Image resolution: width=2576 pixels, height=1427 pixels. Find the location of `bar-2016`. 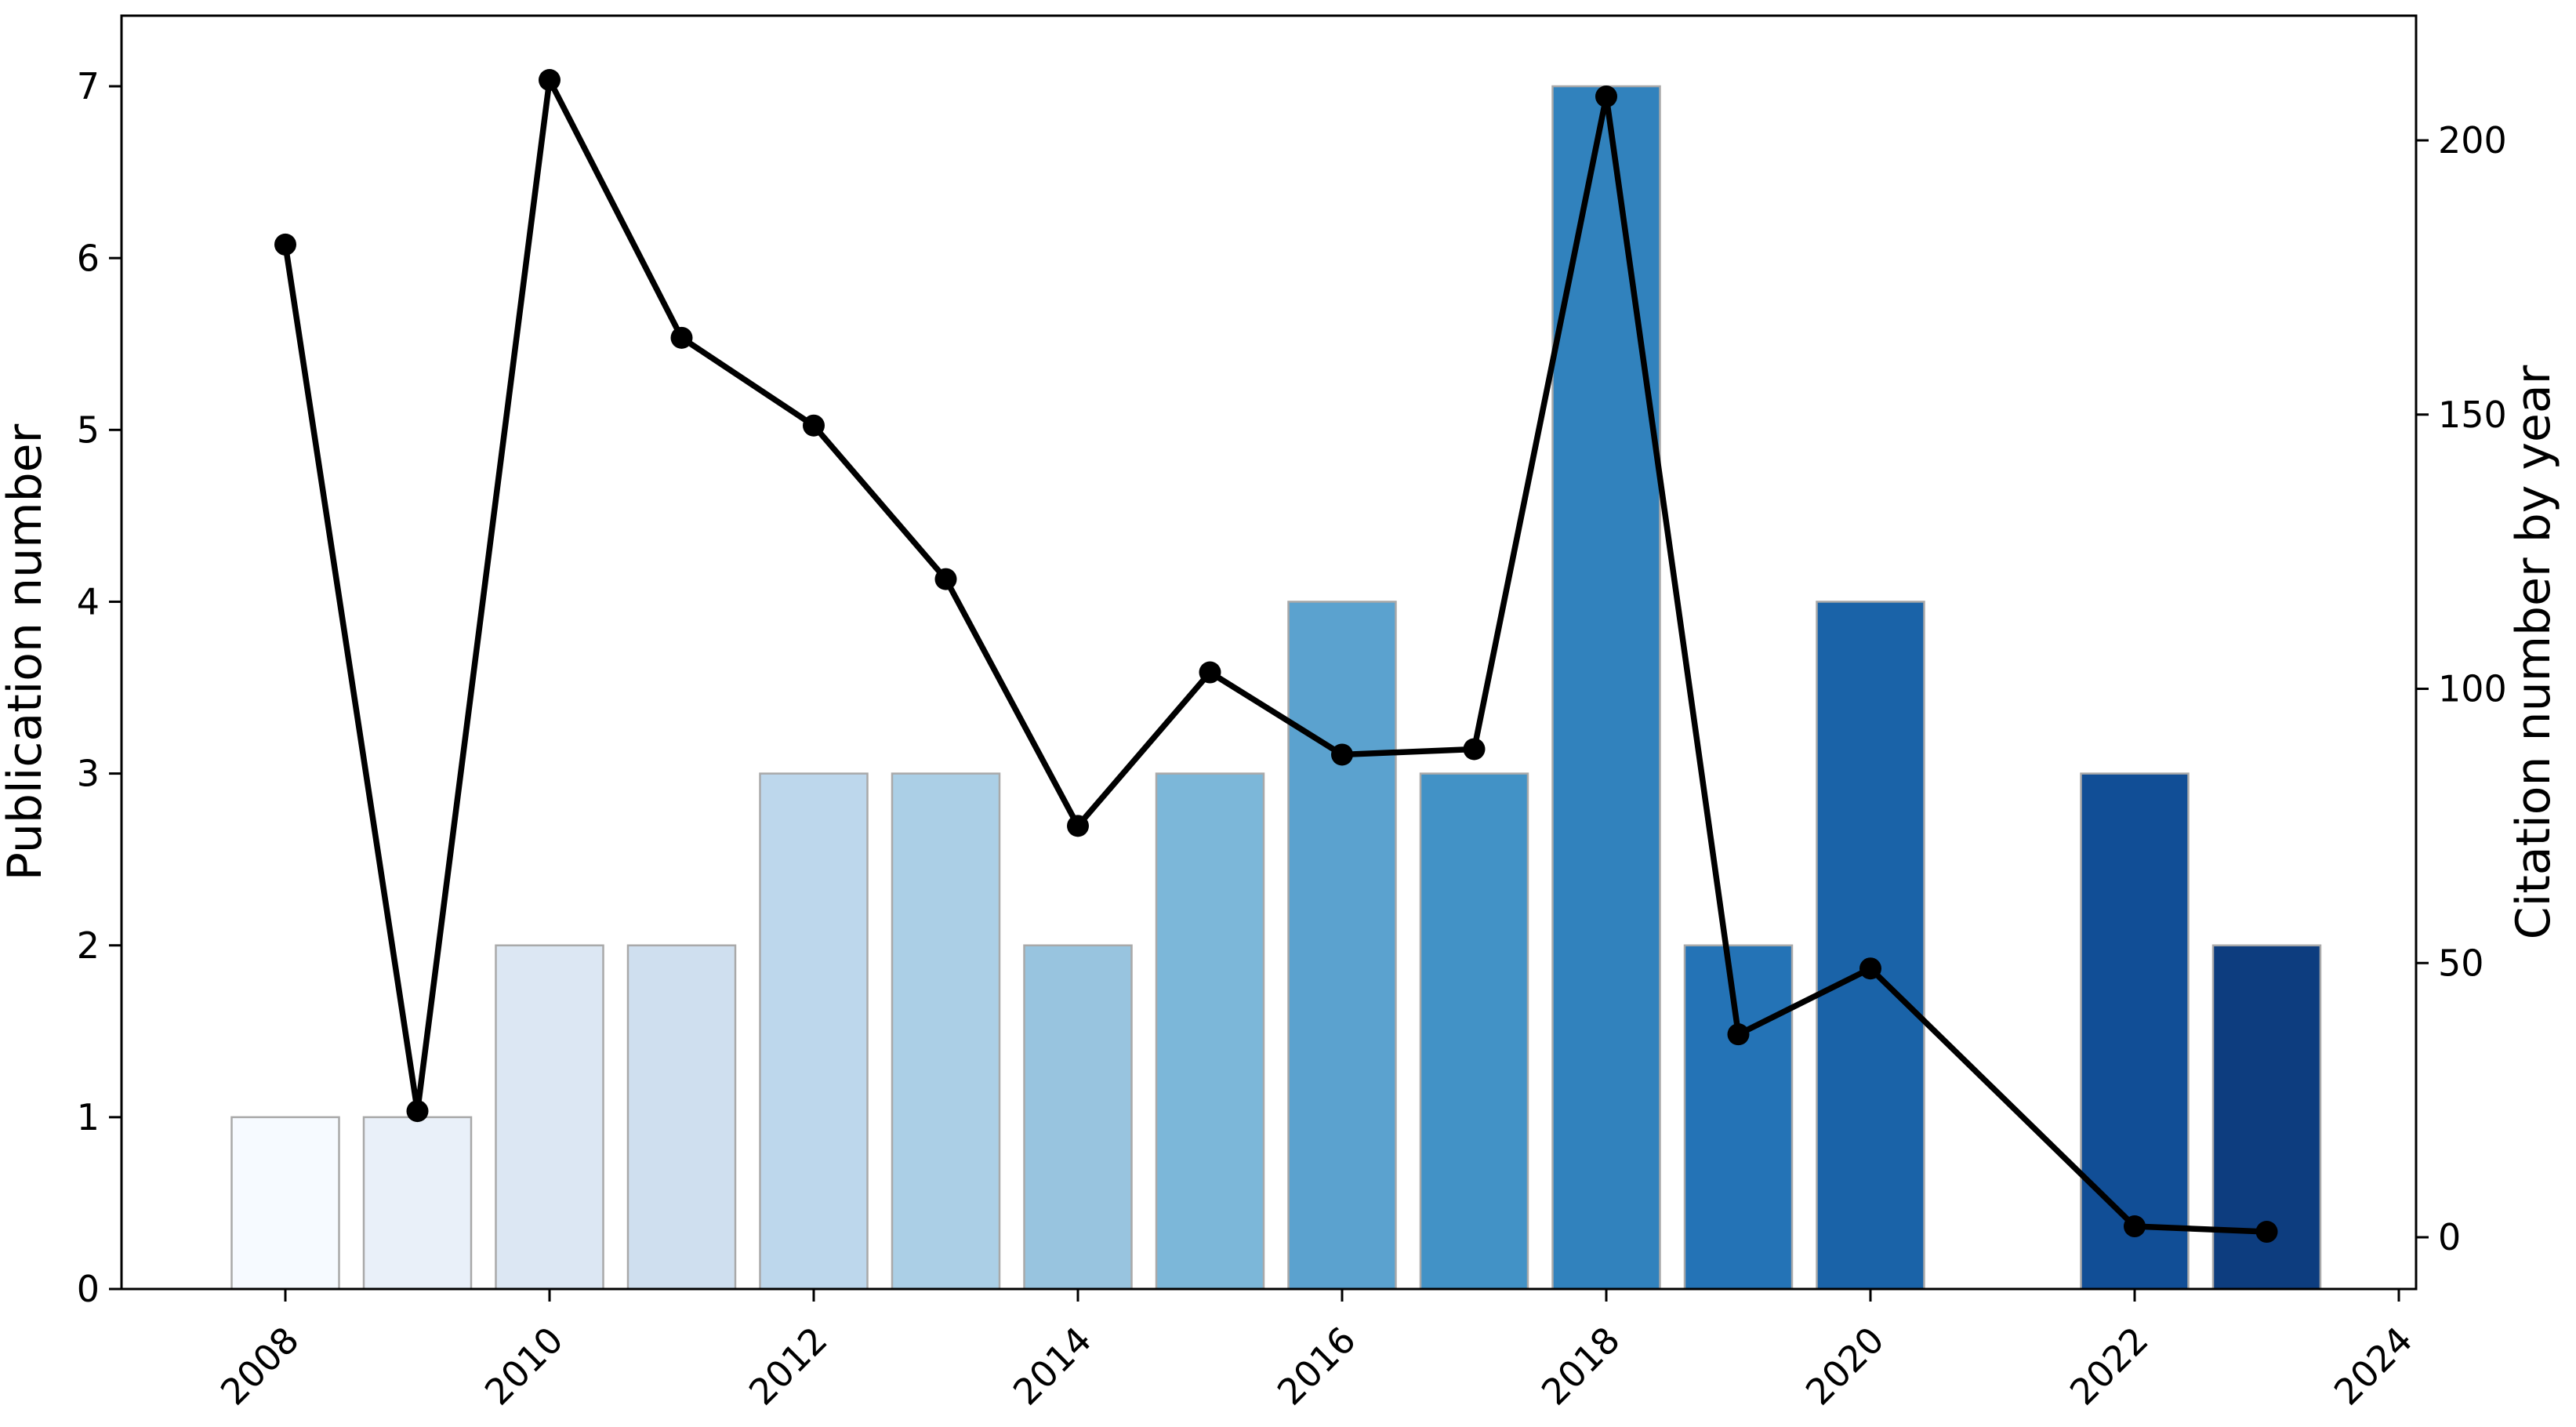

bar-2016 is located at coordinates (1342, 946).